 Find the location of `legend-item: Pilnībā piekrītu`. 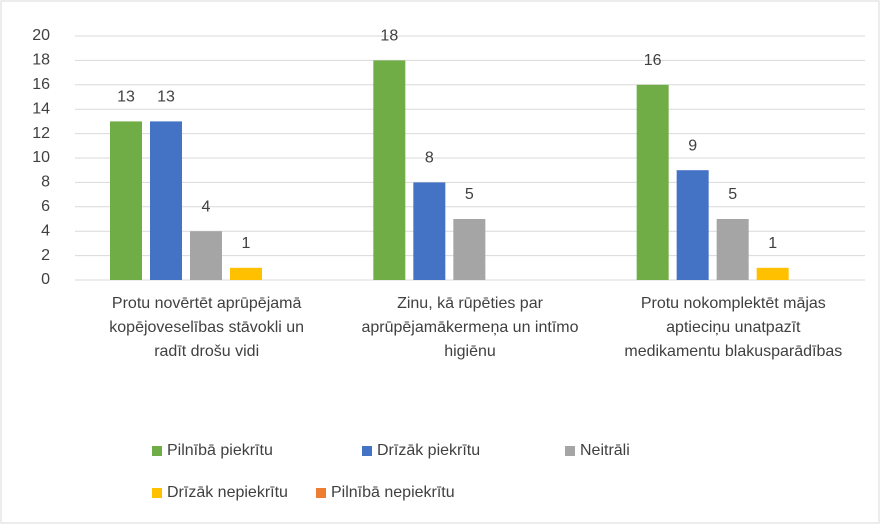

legend-item: Pilnībā piekrītu is located at coordinates (212, 451).